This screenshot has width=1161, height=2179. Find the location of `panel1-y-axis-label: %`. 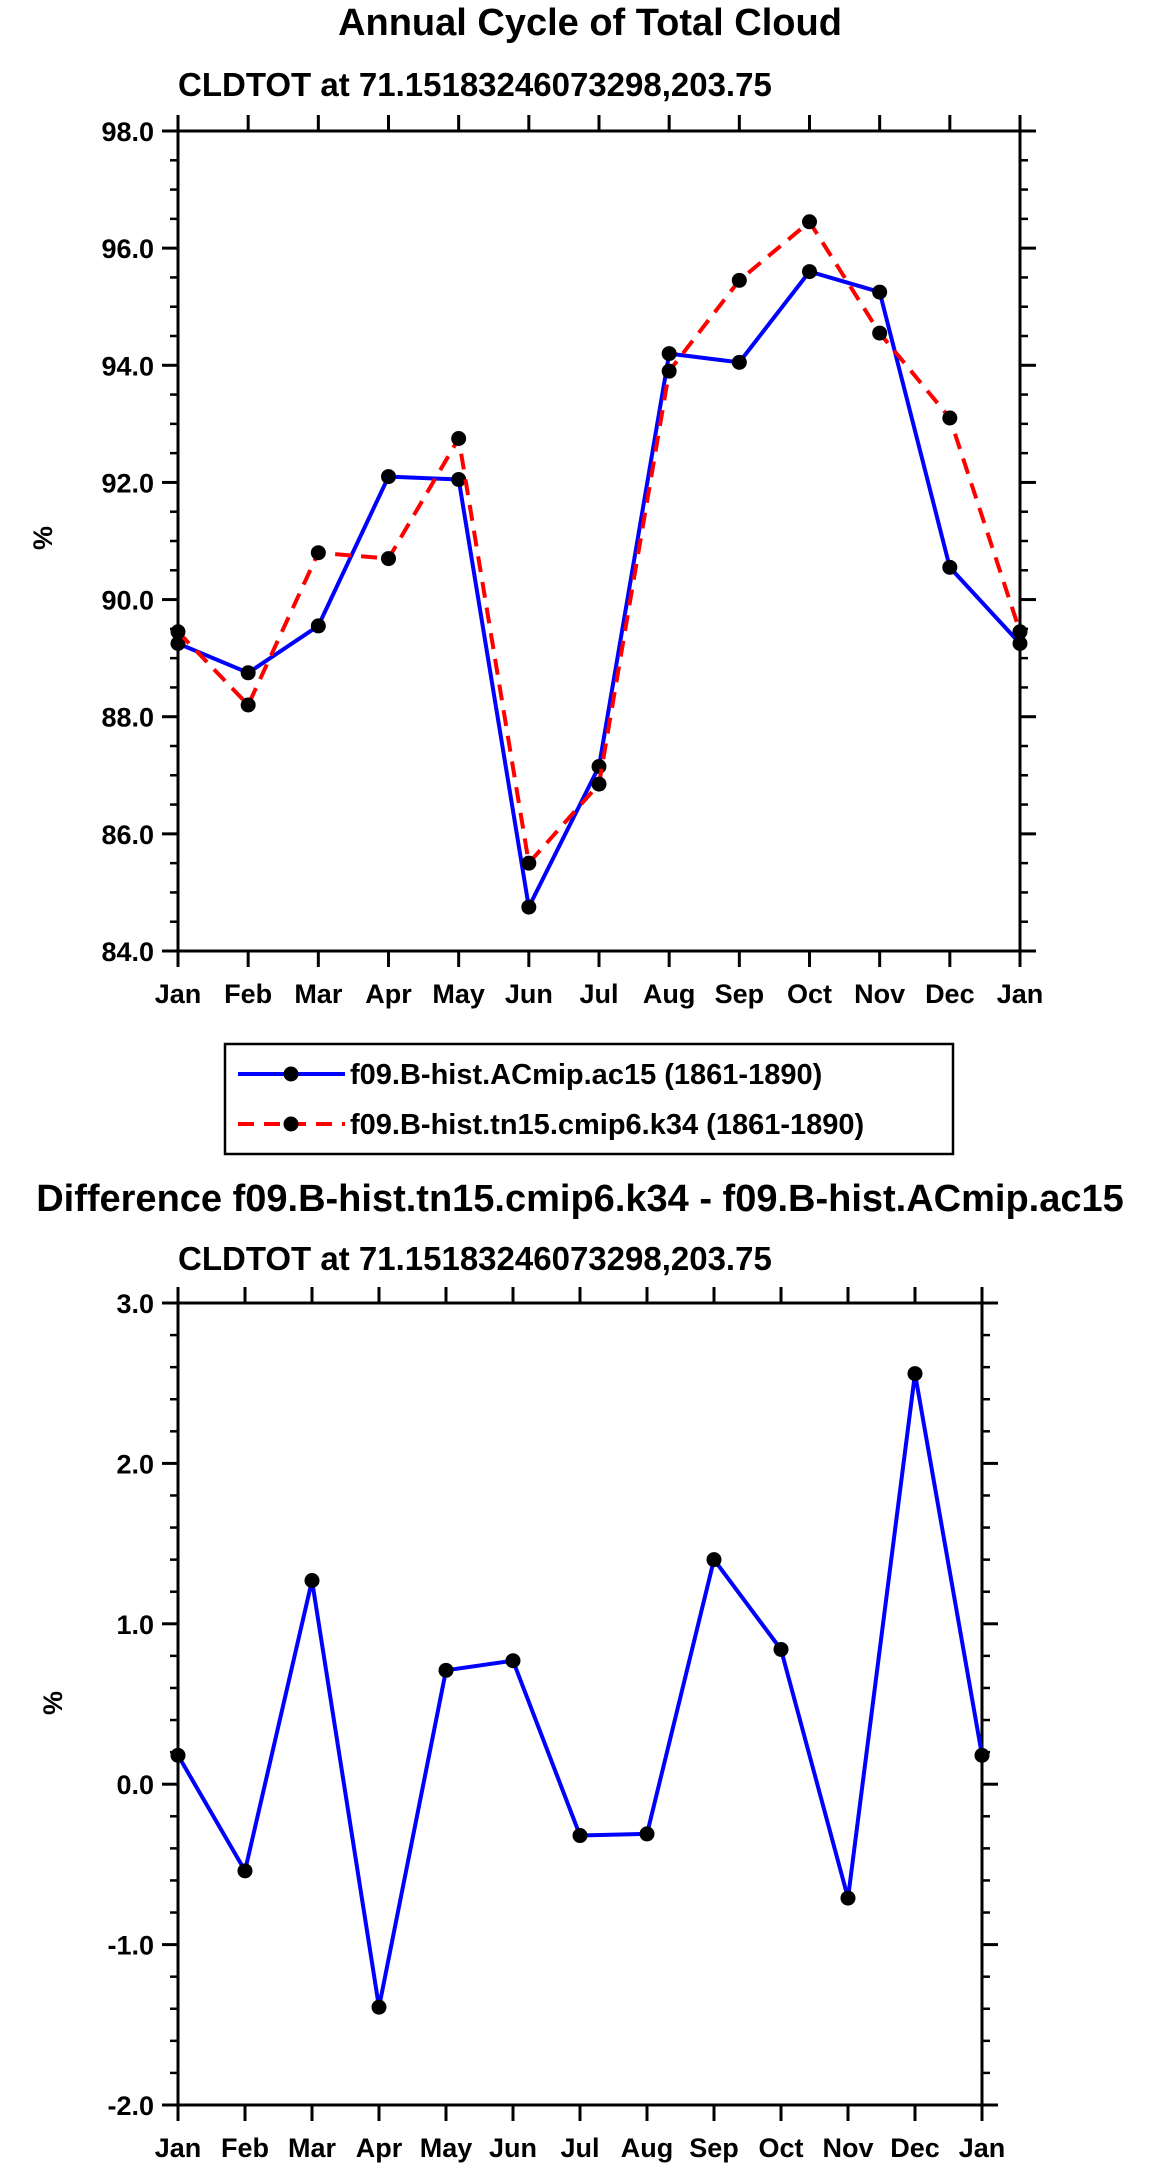

panel1-y-axis-label: % is located at coordinates (43, 538).